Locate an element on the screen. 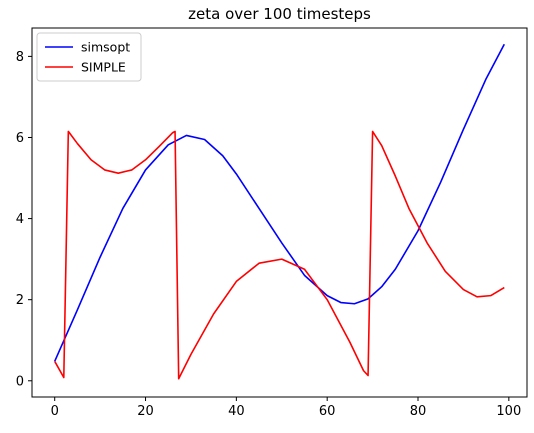 This screenshot has height=433, width=534. legend-box is located at coordinates (89, 57).